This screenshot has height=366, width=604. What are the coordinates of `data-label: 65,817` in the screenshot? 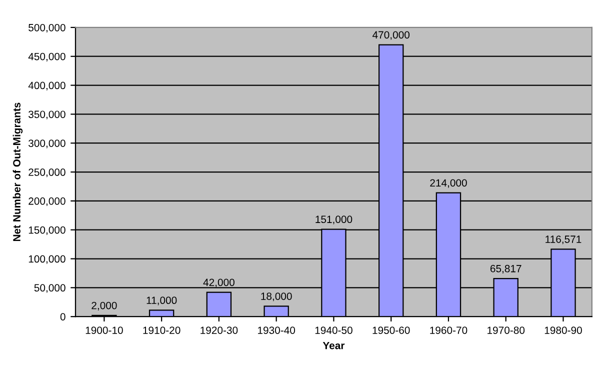 It's located at (506, 269).